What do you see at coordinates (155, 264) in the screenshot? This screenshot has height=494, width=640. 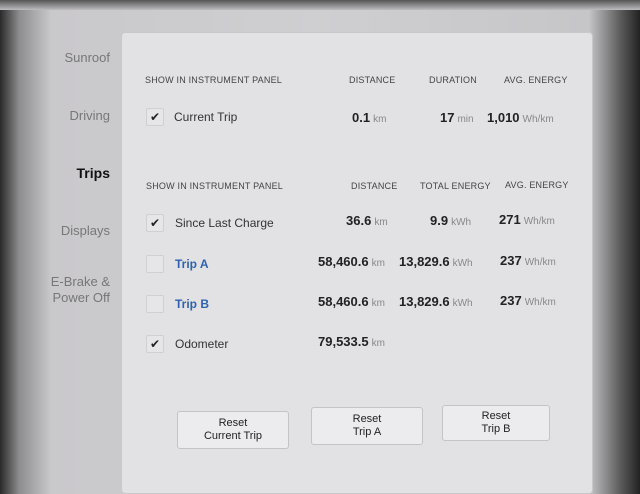 I see `trip-a-checkbox` at bounding box center [155, 264].